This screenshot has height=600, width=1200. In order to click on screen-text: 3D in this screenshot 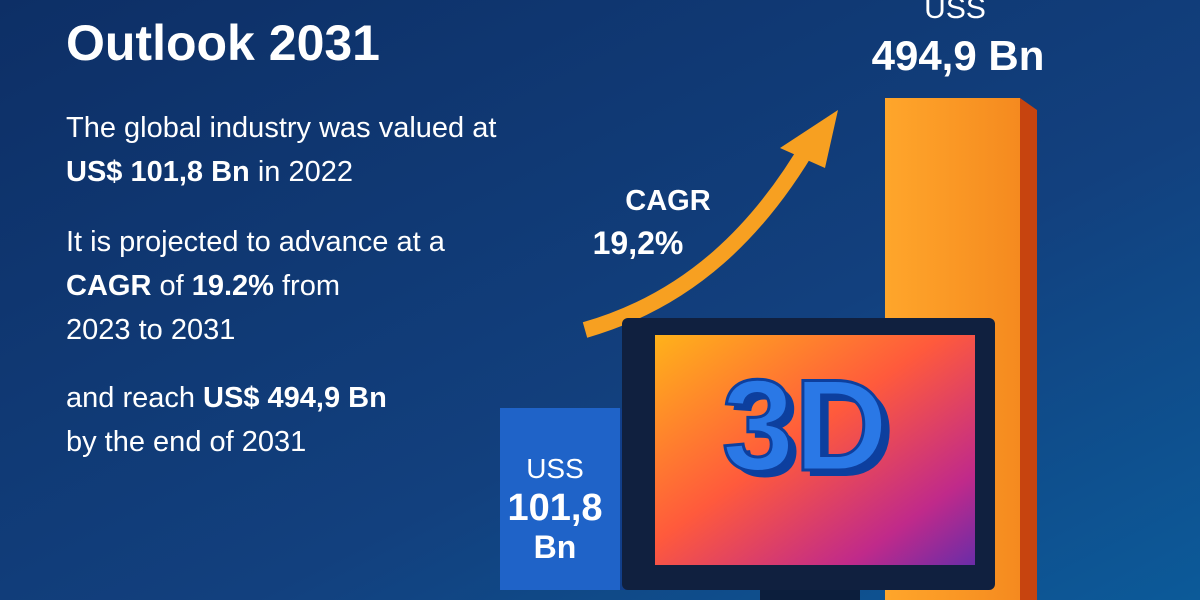, I will do `click(805, 425)`.